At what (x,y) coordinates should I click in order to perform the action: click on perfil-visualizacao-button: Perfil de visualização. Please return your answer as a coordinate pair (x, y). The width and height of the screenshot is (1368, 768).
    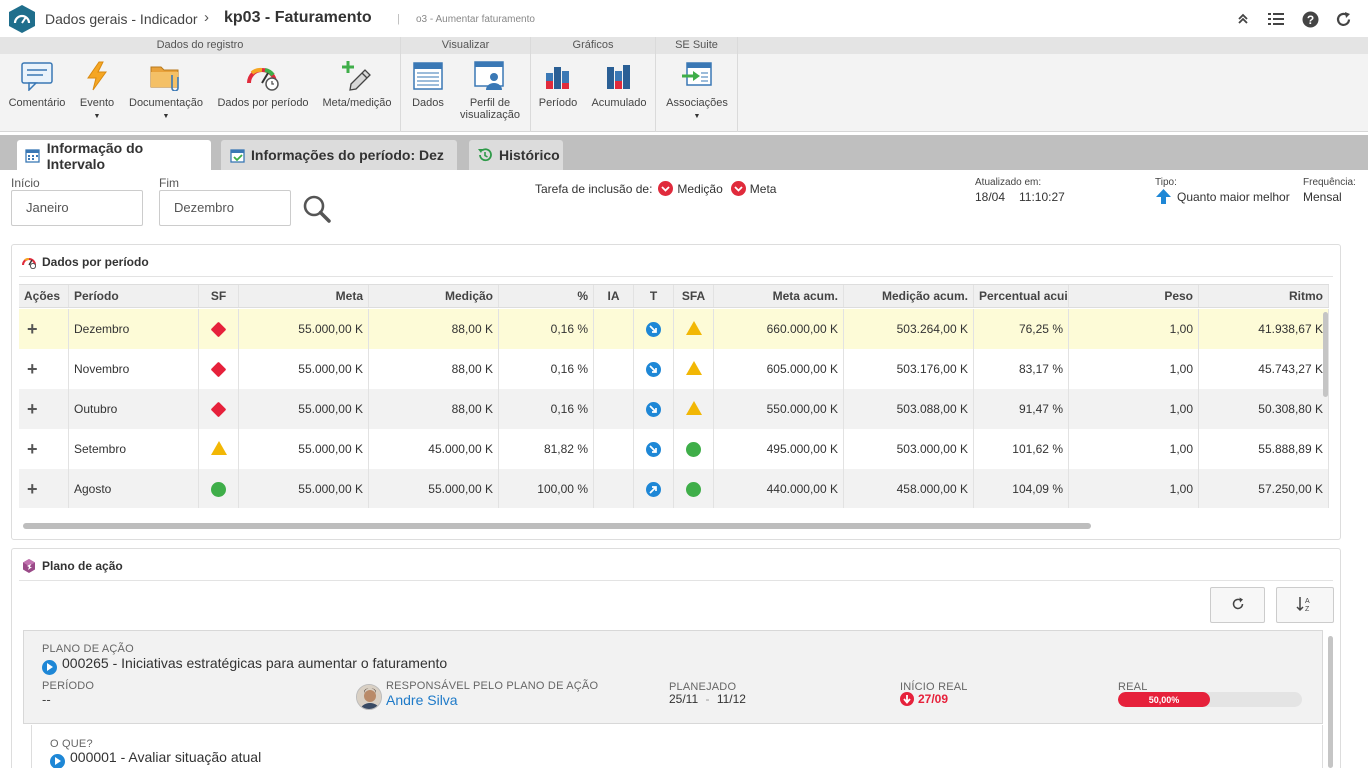
    Looking at the image, I should click on (490, 90).